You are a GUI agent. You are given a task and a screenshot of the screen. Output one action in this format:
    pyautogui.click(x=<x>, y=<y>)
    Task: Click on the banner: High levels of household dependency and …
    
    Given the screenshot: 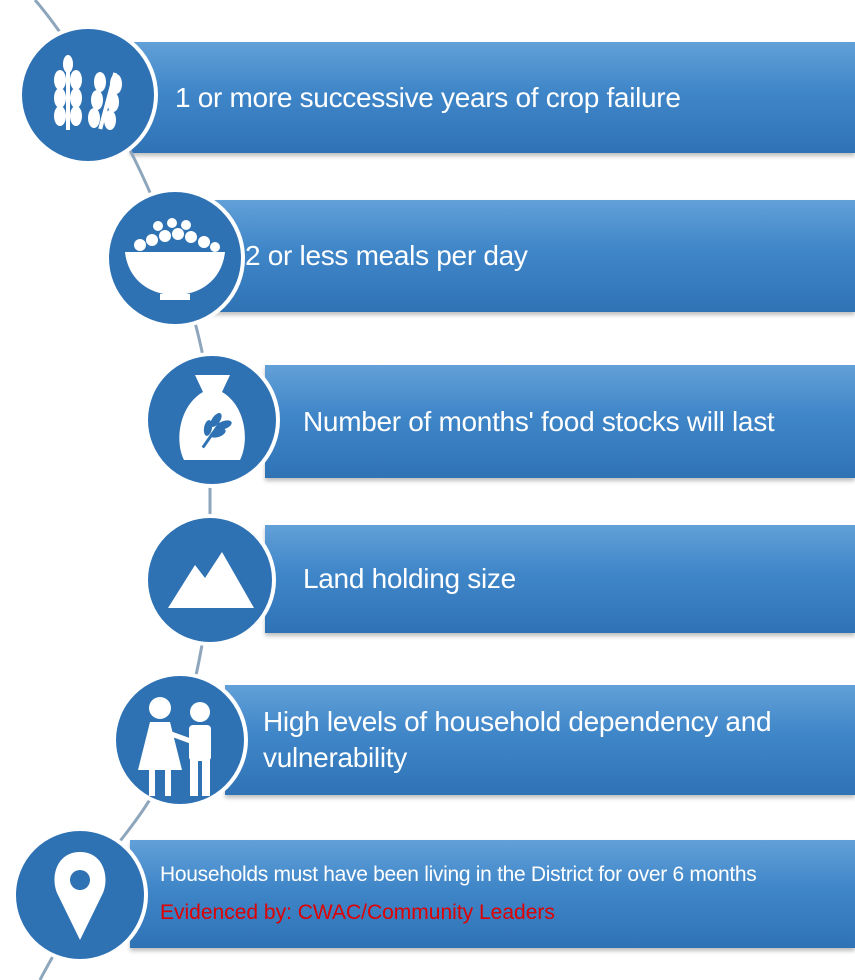 What is the action you would take?
    pyautogui.click(x=540, y=740)
    